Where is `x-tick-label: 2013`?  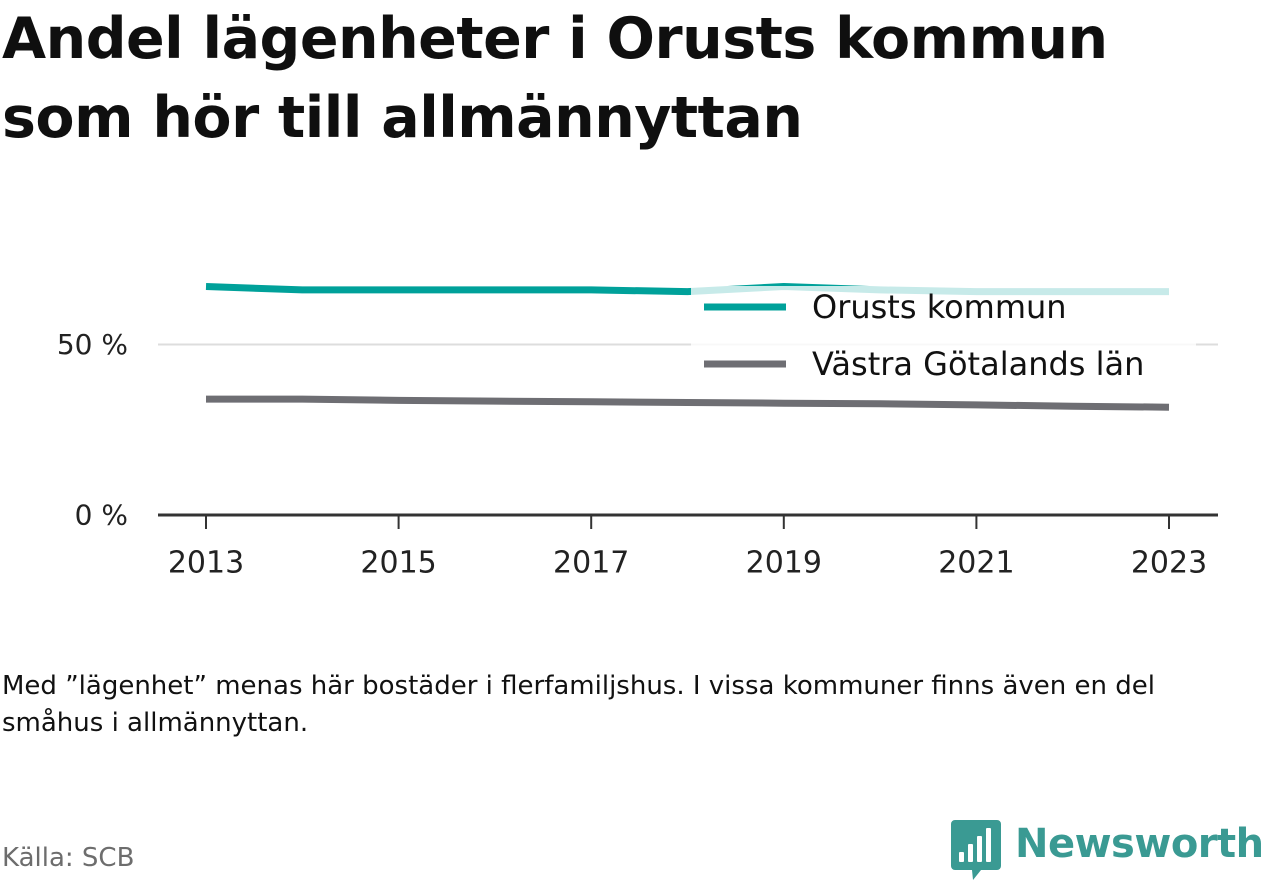
x-tick-label: 2013 is located at coordinates (206, 563).